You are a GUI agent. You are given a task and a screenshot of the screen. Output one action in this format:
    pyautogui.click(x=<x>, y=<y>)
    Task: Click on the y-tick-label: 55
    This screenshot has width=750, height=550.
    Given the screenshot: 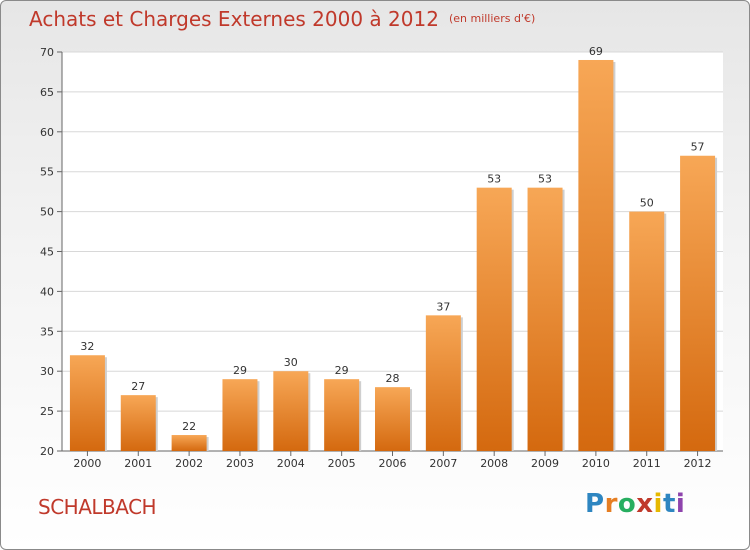 What is the action you would take?
    pyautogui.click(x=47, y=172)
    